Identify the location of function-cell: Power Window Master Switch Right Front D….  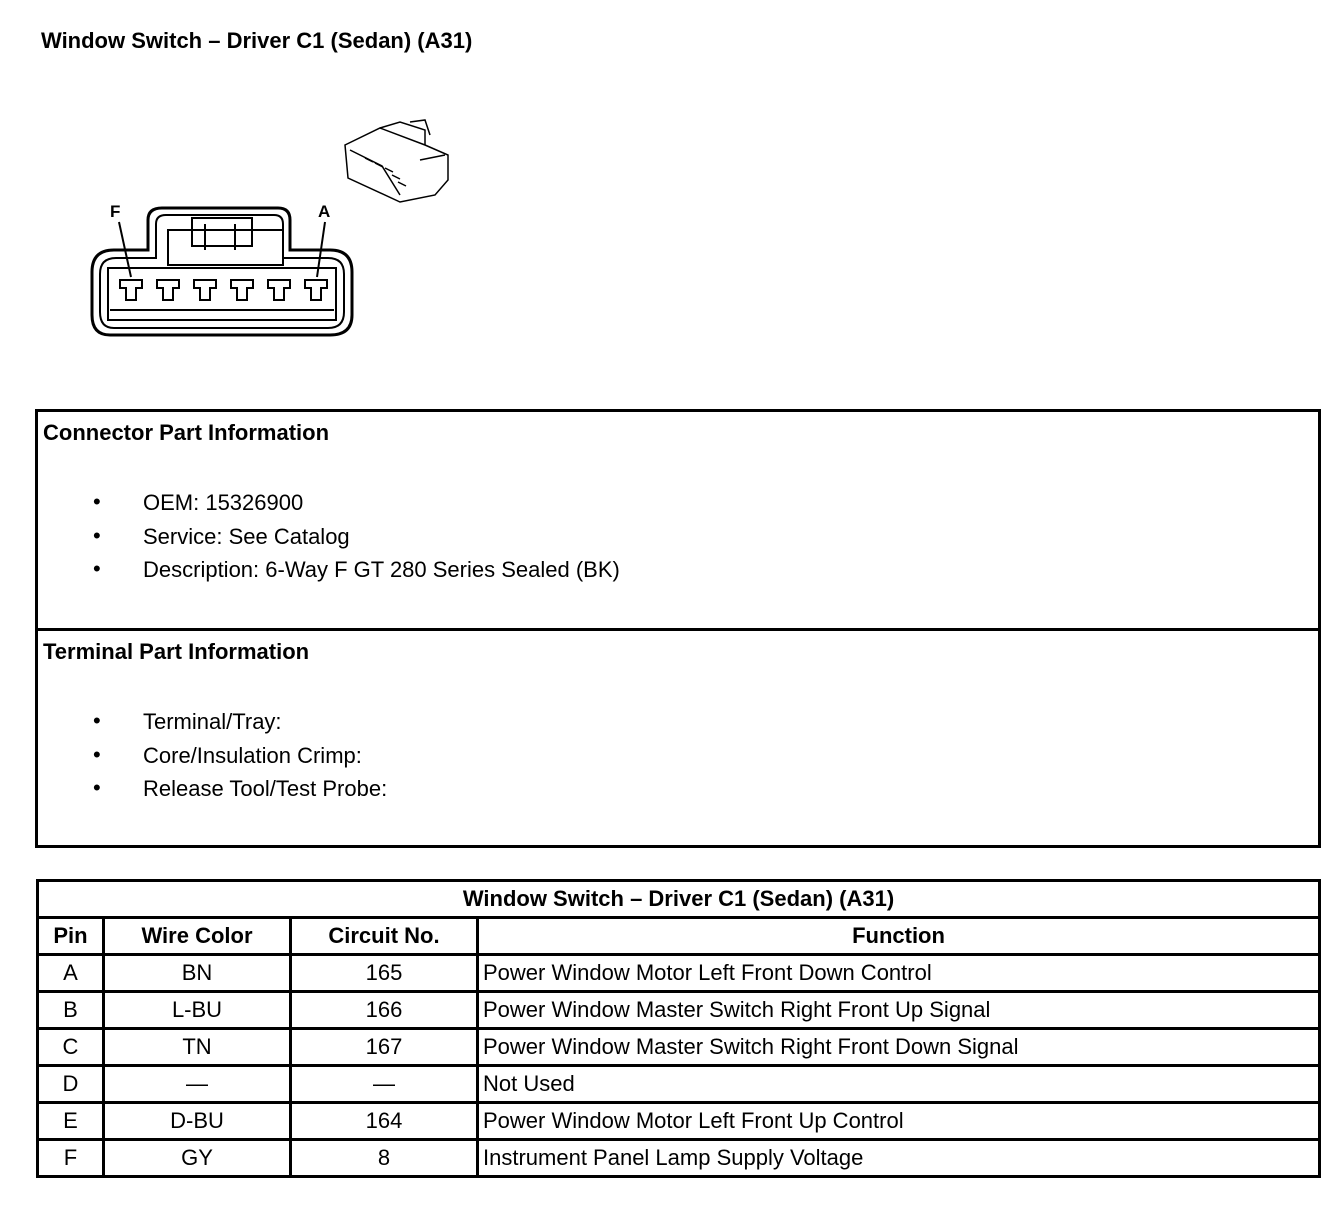
(898, 1047).